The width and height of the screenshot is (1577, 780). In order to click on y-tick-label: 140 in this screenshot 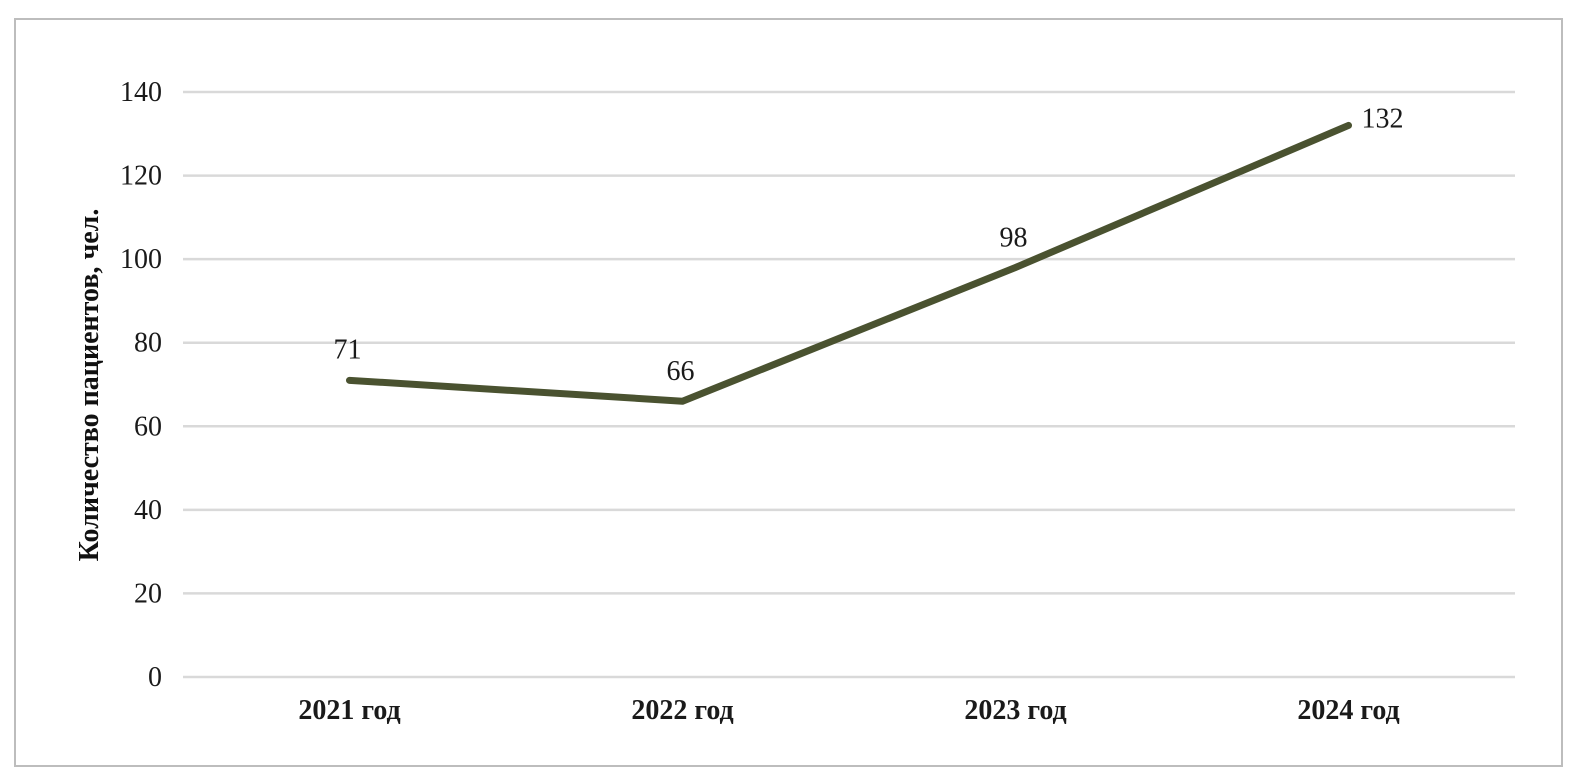, I will do `click(141, 92)`.